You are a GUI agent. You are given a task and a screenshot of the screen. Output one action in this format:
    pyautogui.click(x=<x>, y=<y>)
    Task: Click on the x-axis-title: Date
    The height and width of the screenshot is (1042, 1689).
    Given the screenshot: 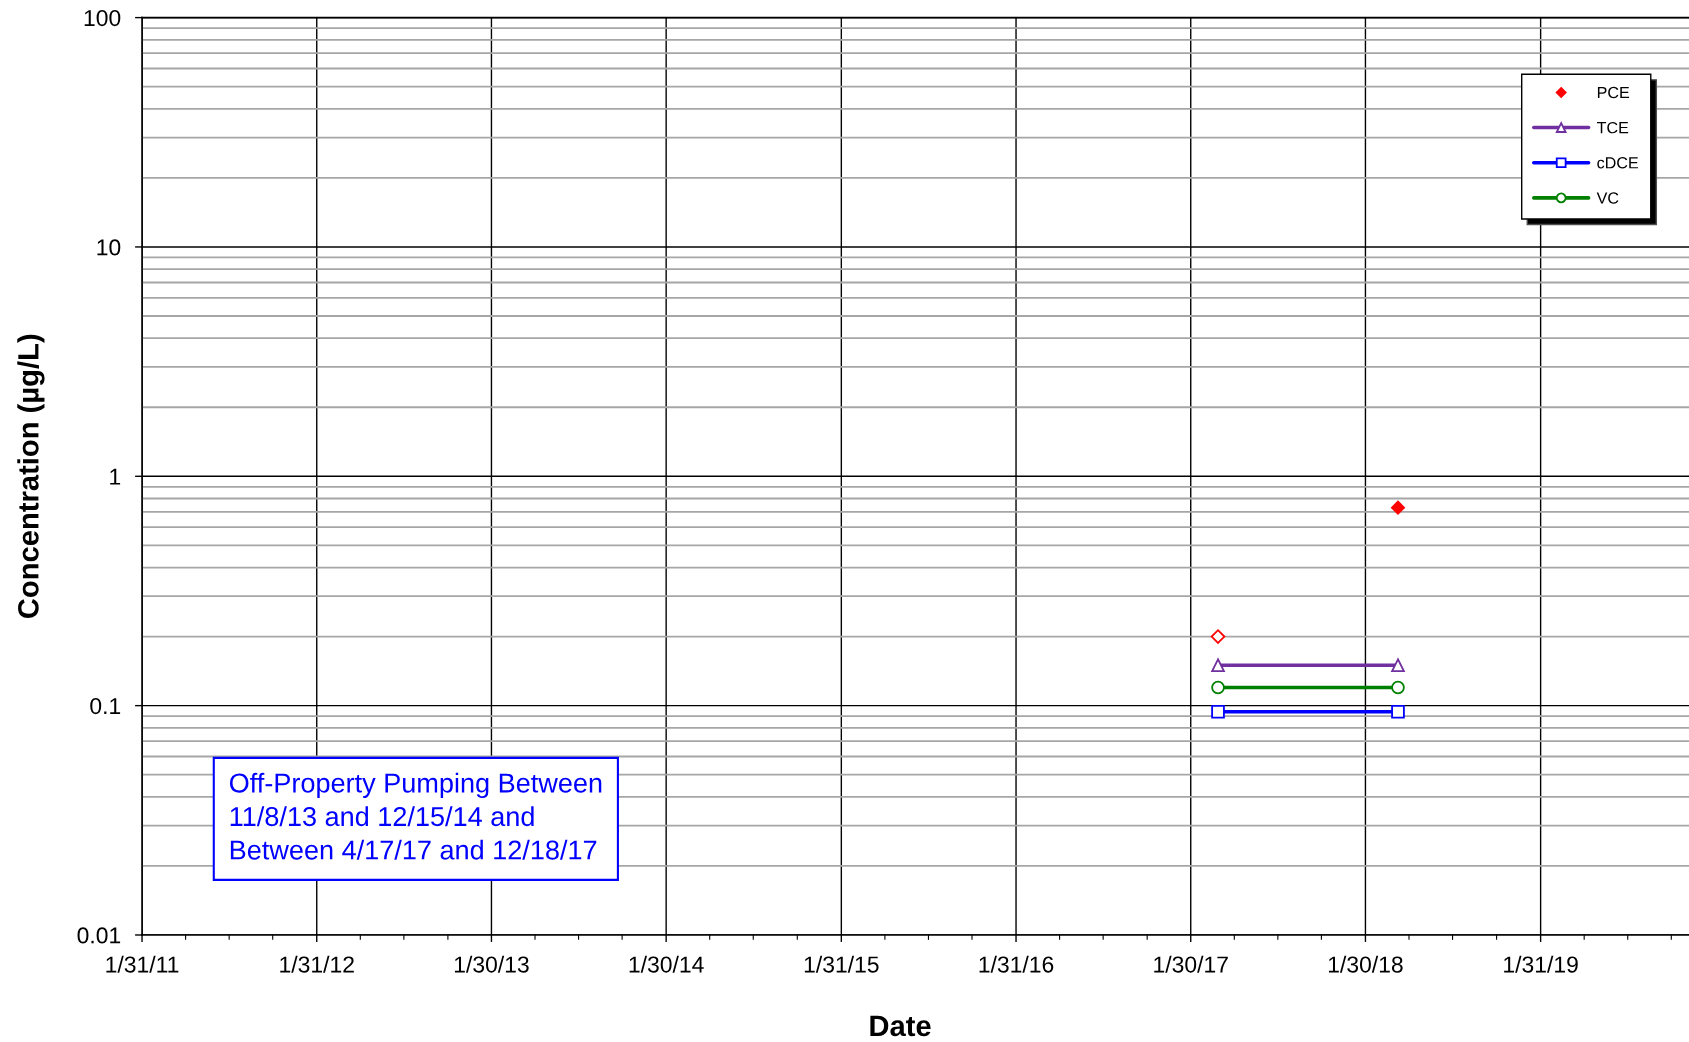 What is the action you would take?
    pyautogui.click(x=900, y=1026)
    